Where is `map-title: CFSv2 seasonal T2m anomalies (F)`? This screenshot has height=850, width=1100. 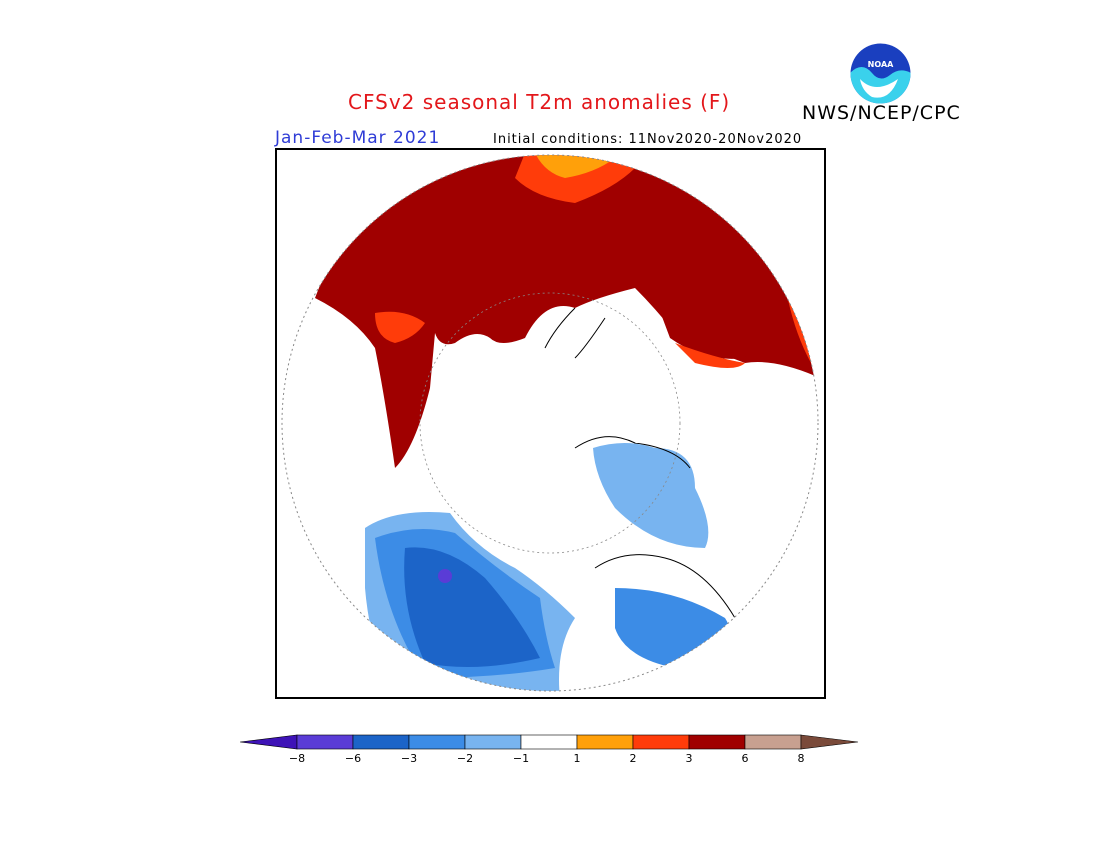
map-title: CFSv2 seasonal T2m anomalies (F) is located at coordinates (539, 102).